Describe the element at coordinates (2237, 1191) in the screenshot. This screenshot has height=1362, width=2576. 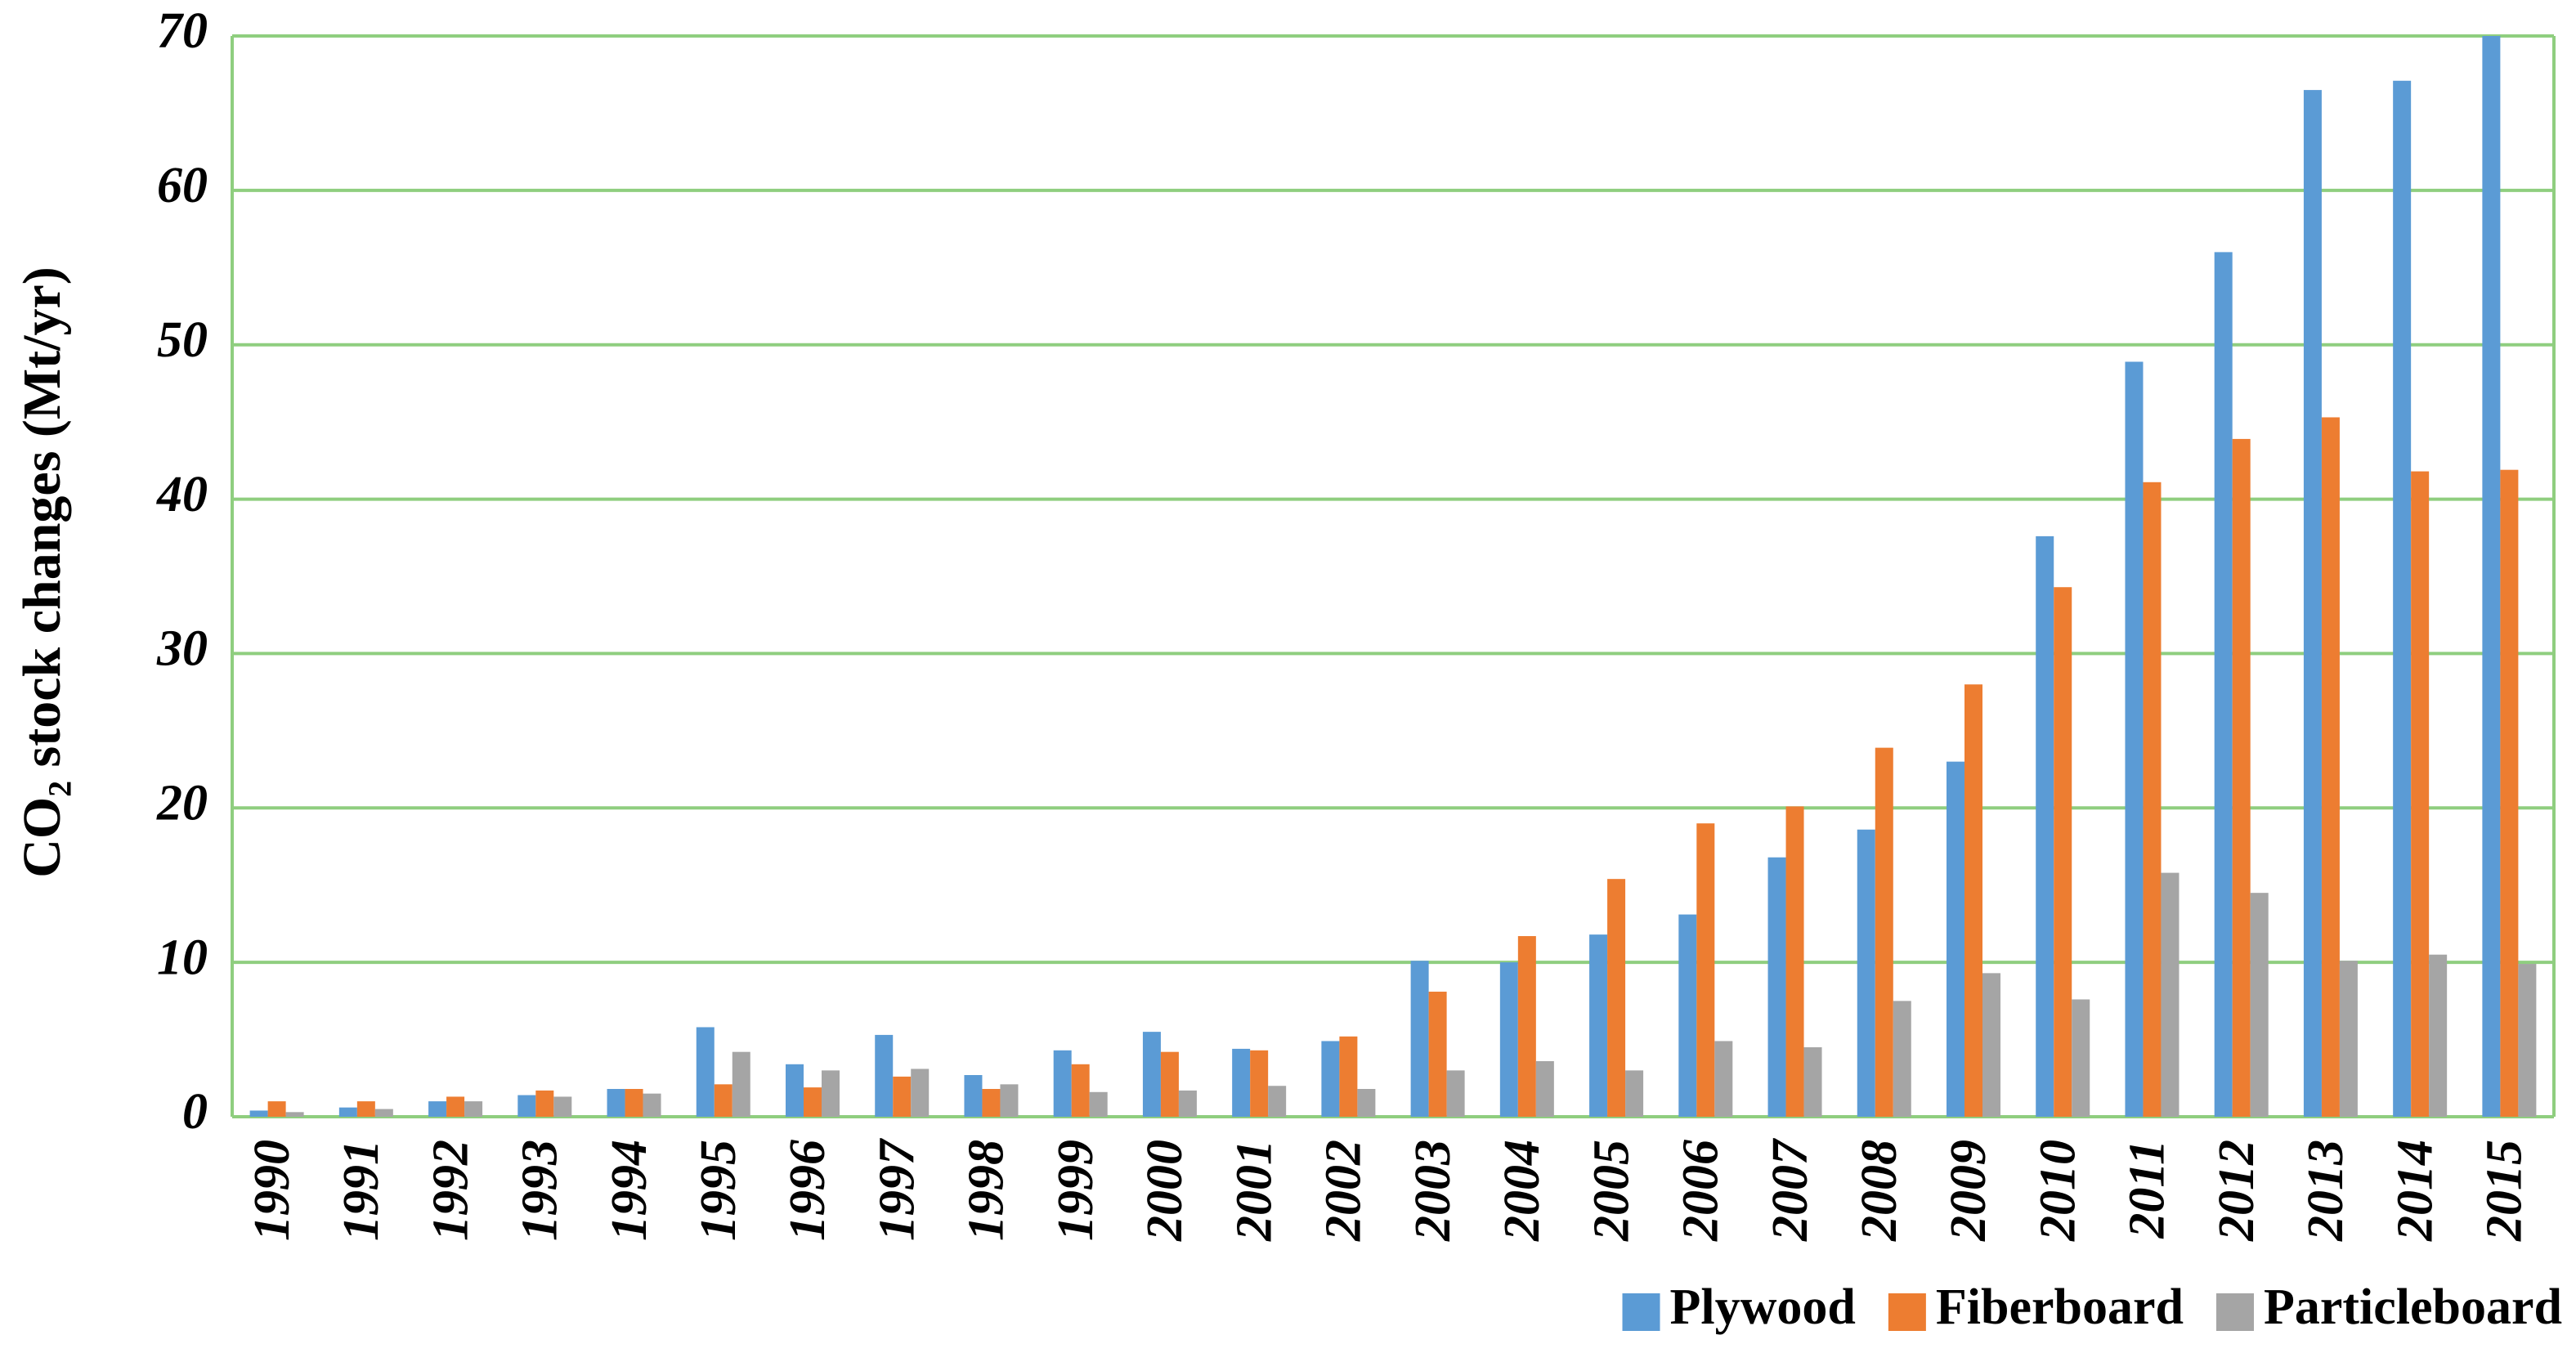
I see `x-tick-label: 2012` at that location.